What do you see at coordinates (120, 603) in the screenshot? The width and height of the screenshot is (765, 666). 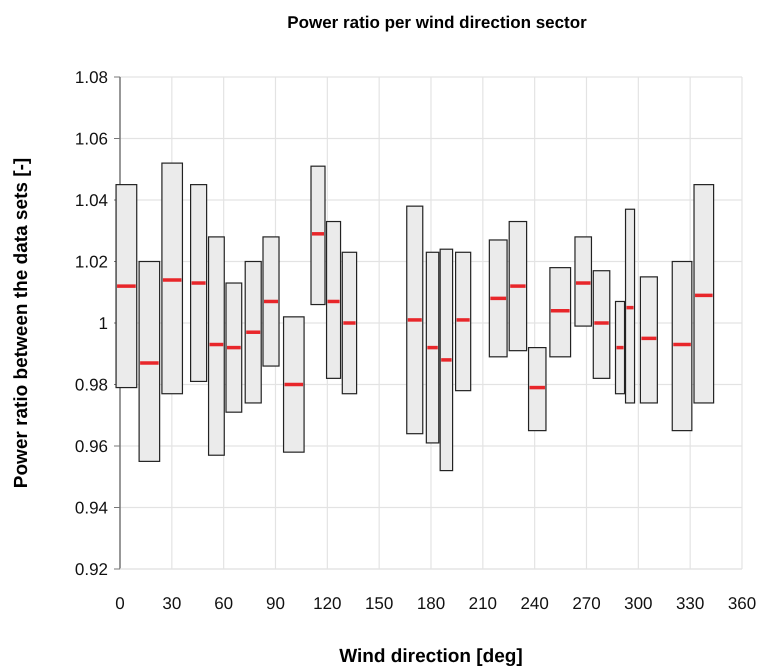 I see `x-tick-label: 0` at bounding box center [120, 603].